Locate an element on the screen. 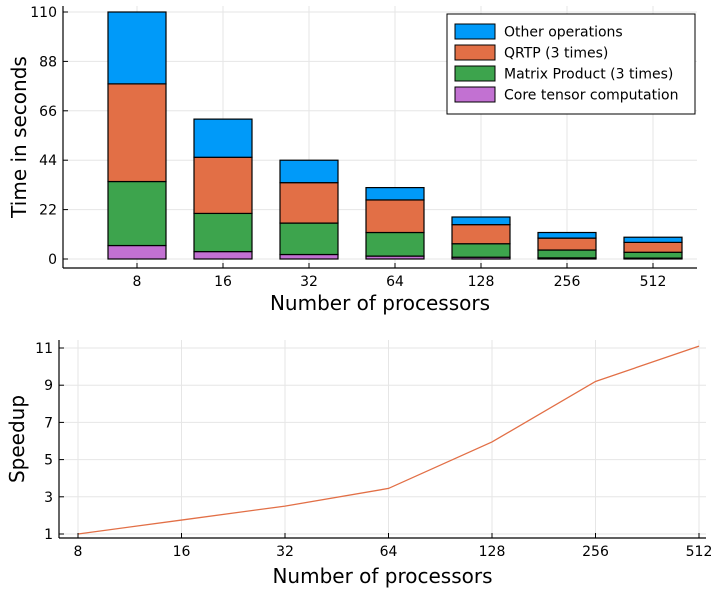 This screenshot has width=711, height=592. y-tick-label: 1 is located at coordinates (48, 535).